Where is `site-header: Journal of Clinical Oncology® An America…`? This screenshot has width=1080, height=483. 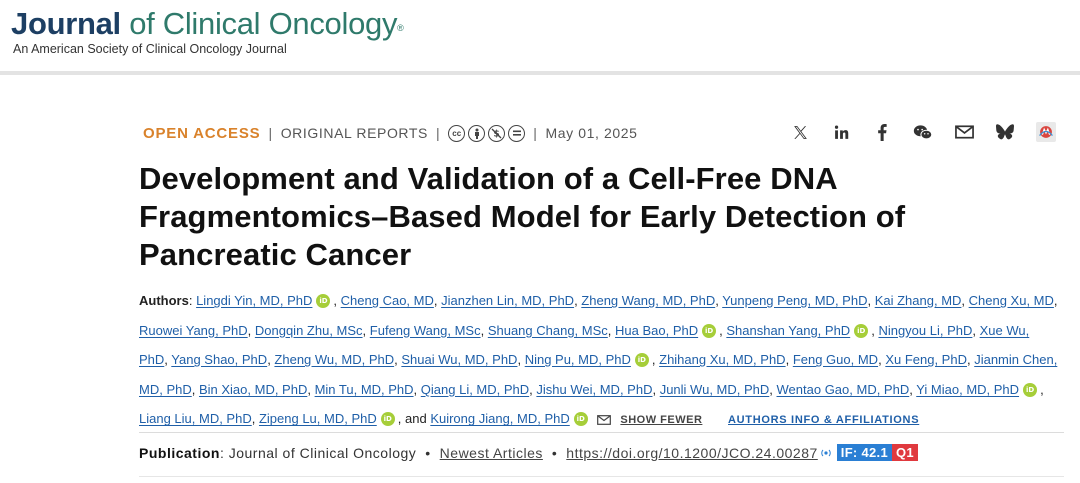 site-header: Journal of Clinical Oncology® An America… is located at coordinates (540, 35).